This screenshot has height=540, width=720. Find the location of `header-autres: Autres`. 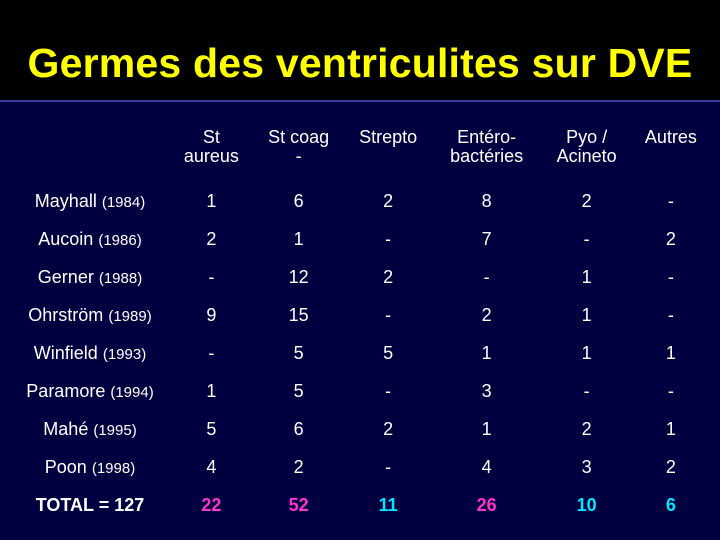

header-autres: Autres is located at coordinates (670, 137).